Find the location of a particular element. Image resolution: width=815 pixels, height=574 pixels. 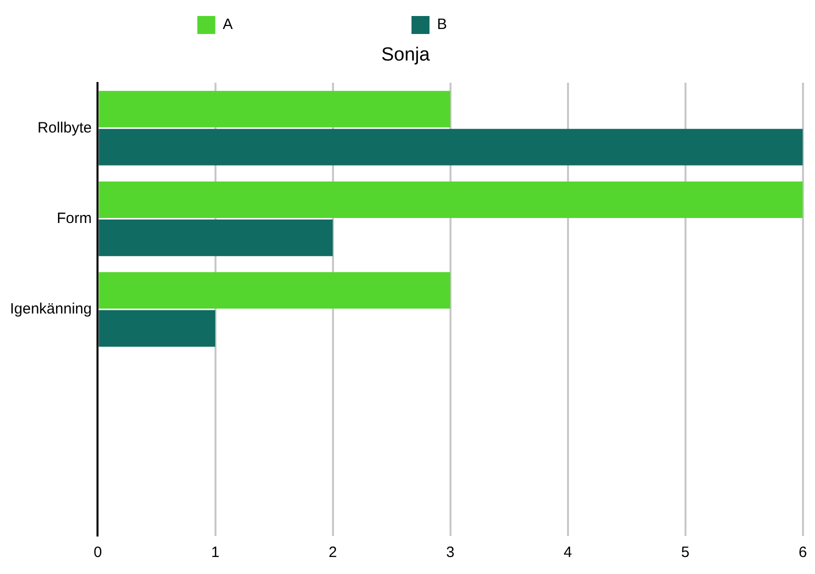

x-tick-label: 4 is located at coordinates (568, 553).